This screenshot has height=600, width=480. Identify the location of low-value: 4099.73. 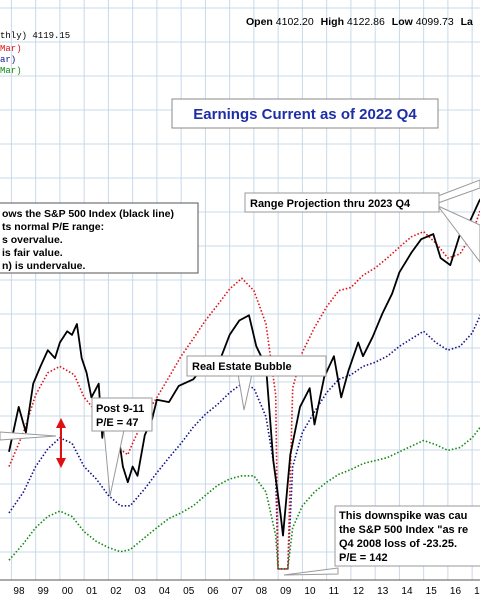
(435, 22).